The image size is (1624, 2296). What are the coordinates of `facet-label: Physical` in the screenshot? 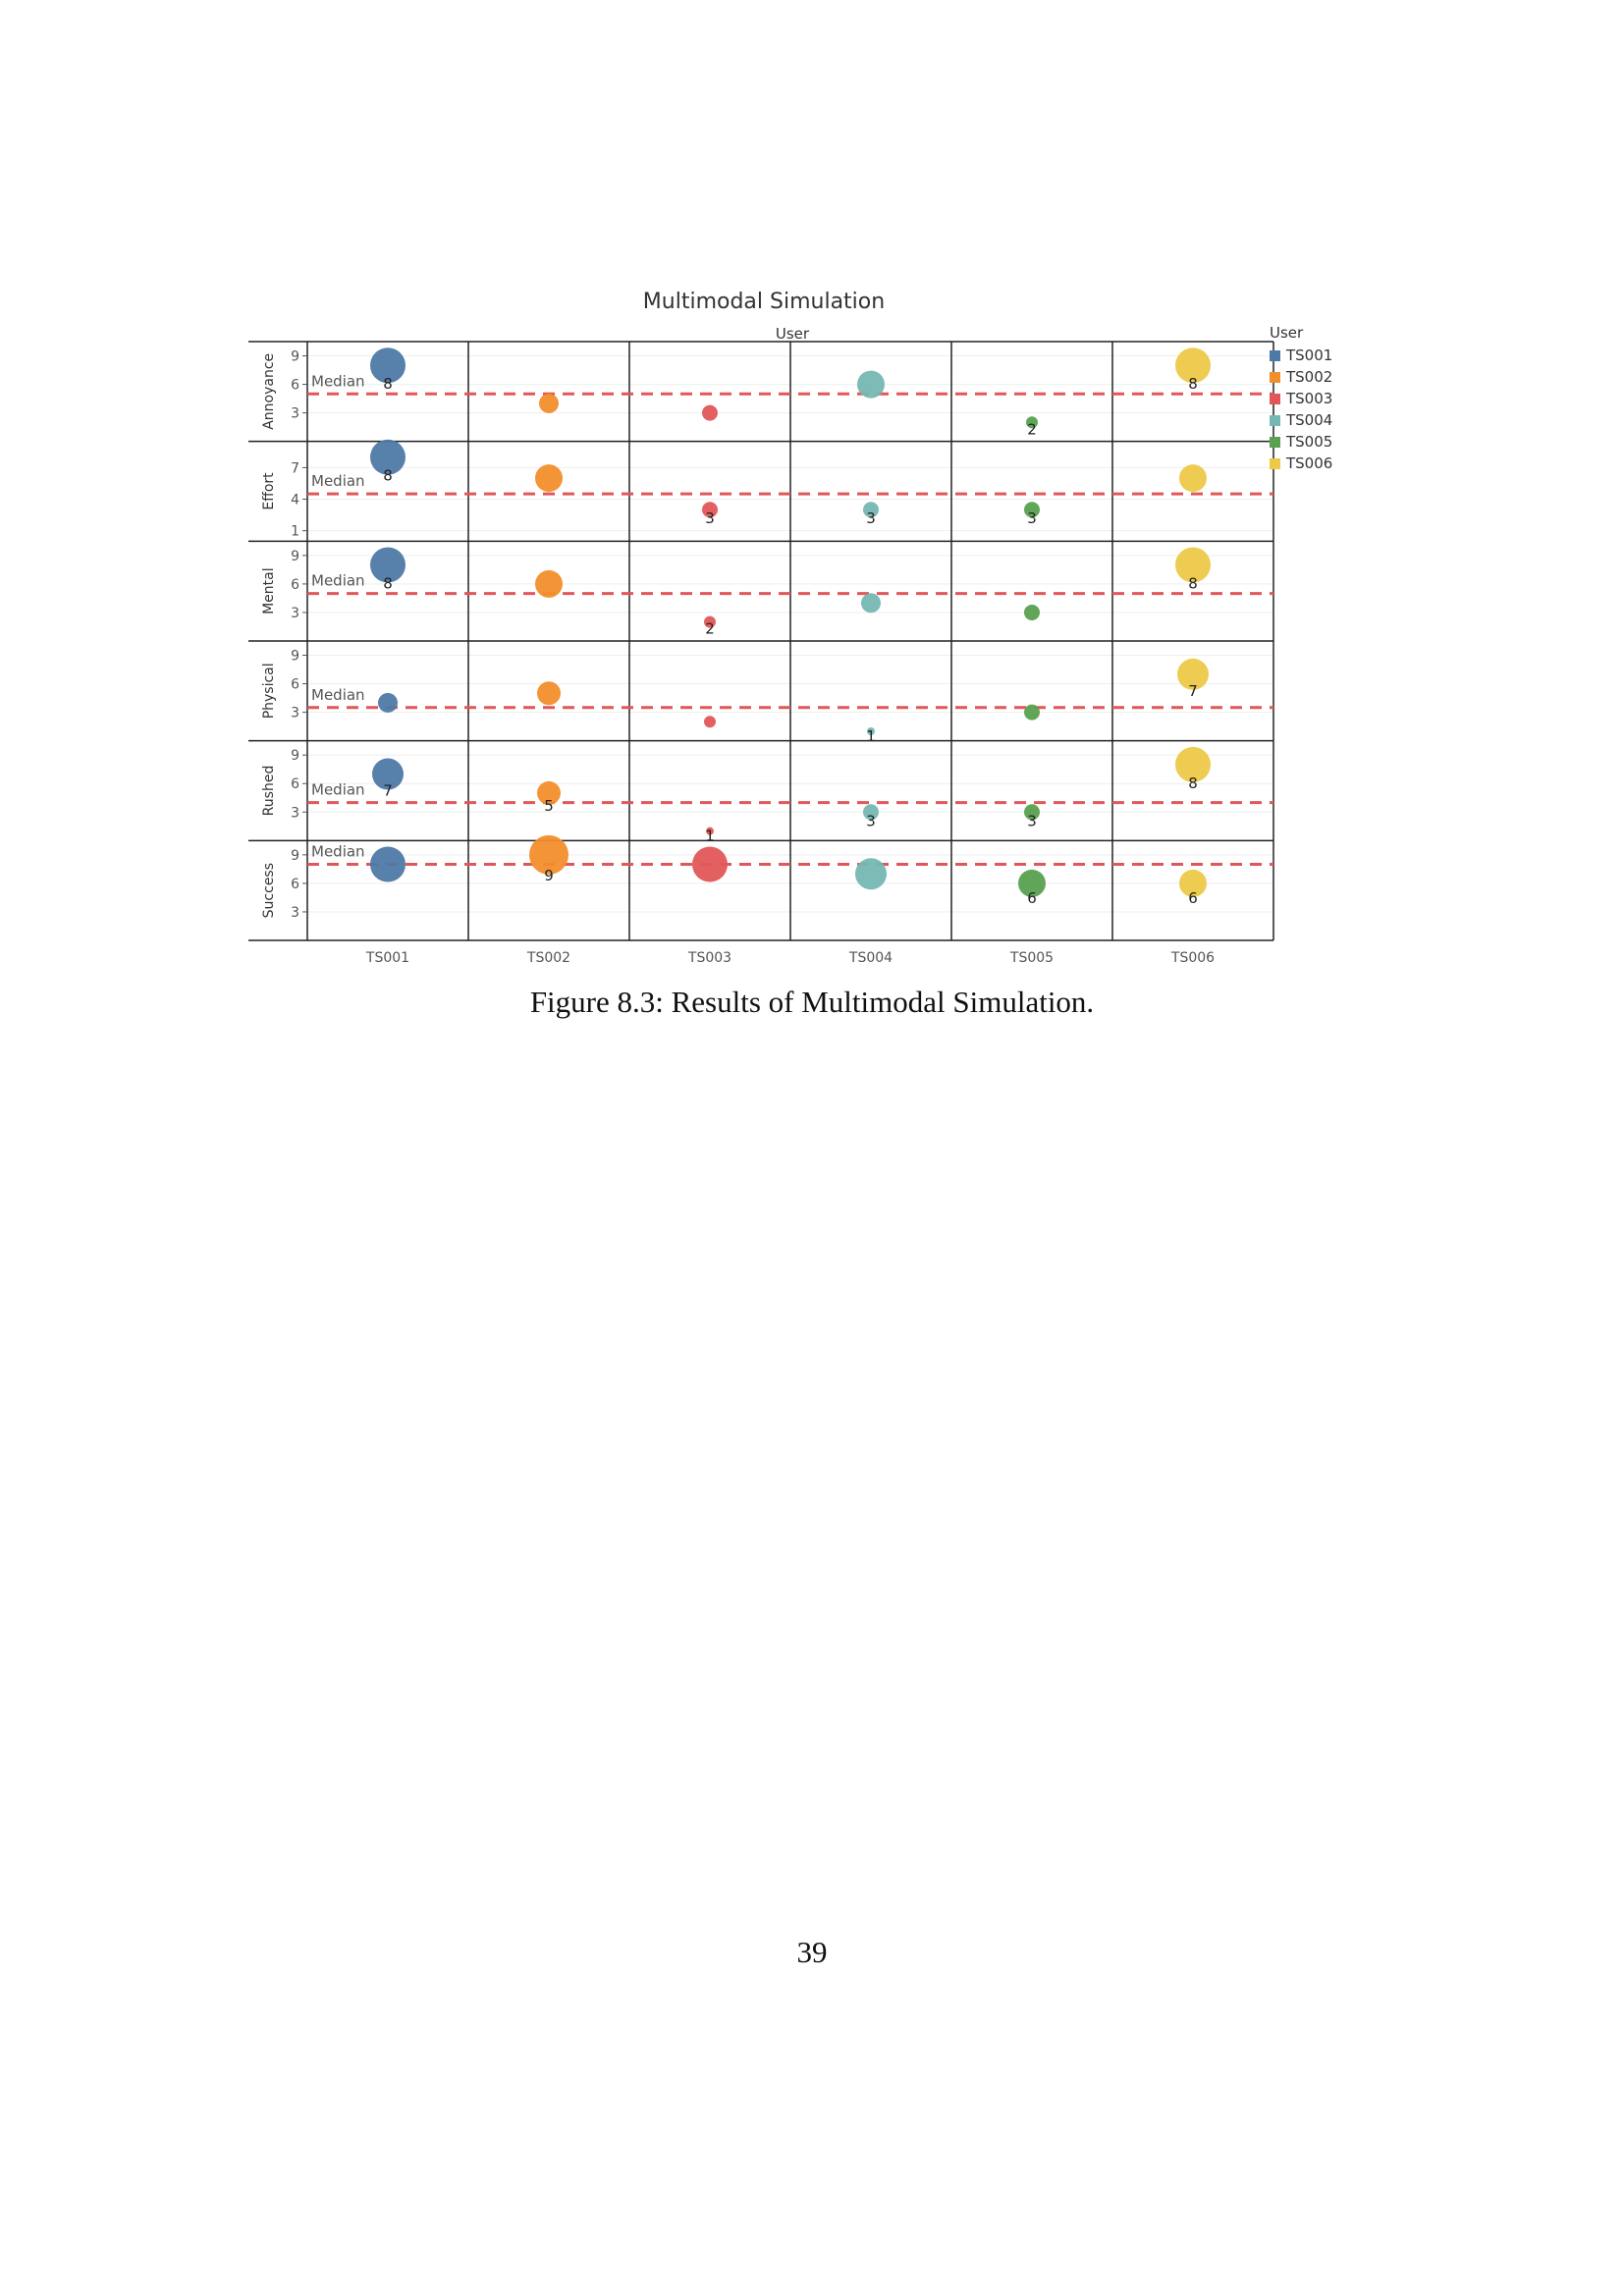 It's located at (269, 691).